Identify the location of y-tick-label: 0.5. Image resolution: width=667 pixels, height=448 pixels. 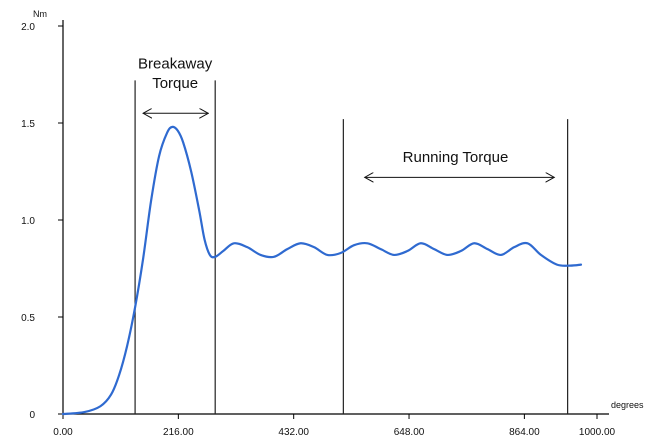
(28, 318).